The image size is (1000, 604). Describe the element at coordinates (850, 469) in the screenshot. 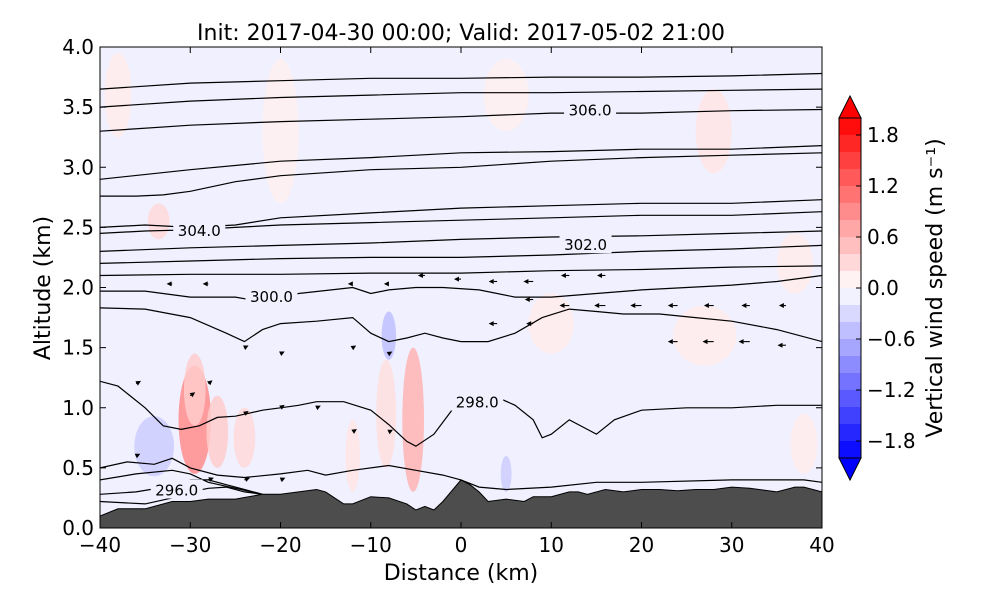

I see `colorbar-extend-min` at that location.